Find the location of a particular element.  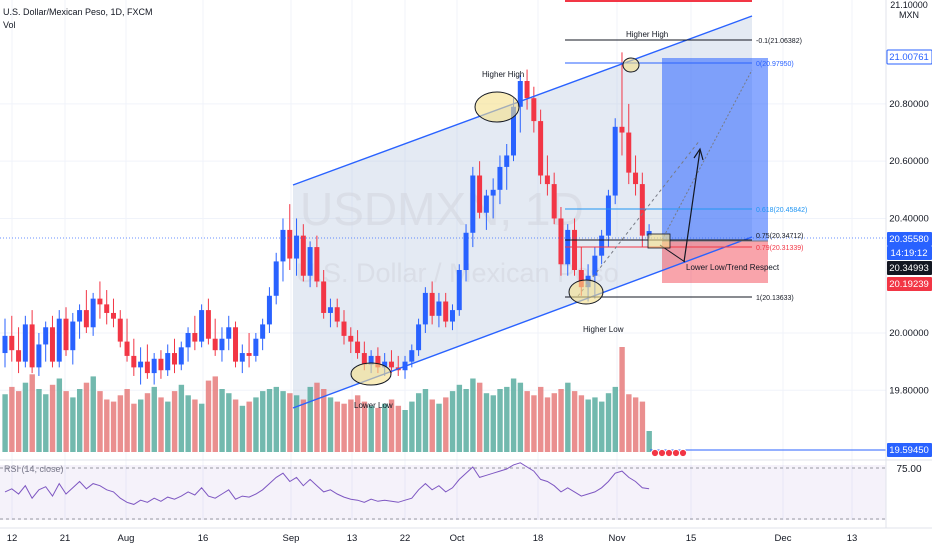

long-position-target-zone is located at coordinates (715, 149).